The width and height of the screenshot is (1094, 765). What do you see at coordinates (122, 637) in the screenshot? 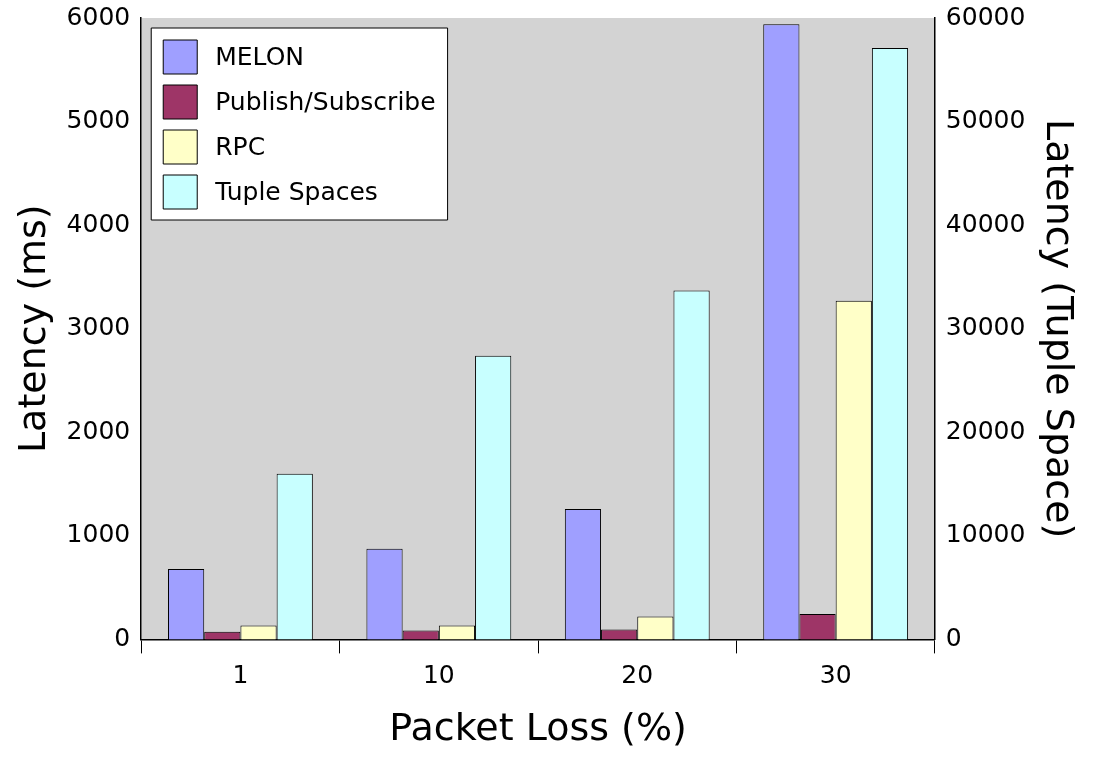
I see `y-tick-label: 0` at bounding box center [122, 637].